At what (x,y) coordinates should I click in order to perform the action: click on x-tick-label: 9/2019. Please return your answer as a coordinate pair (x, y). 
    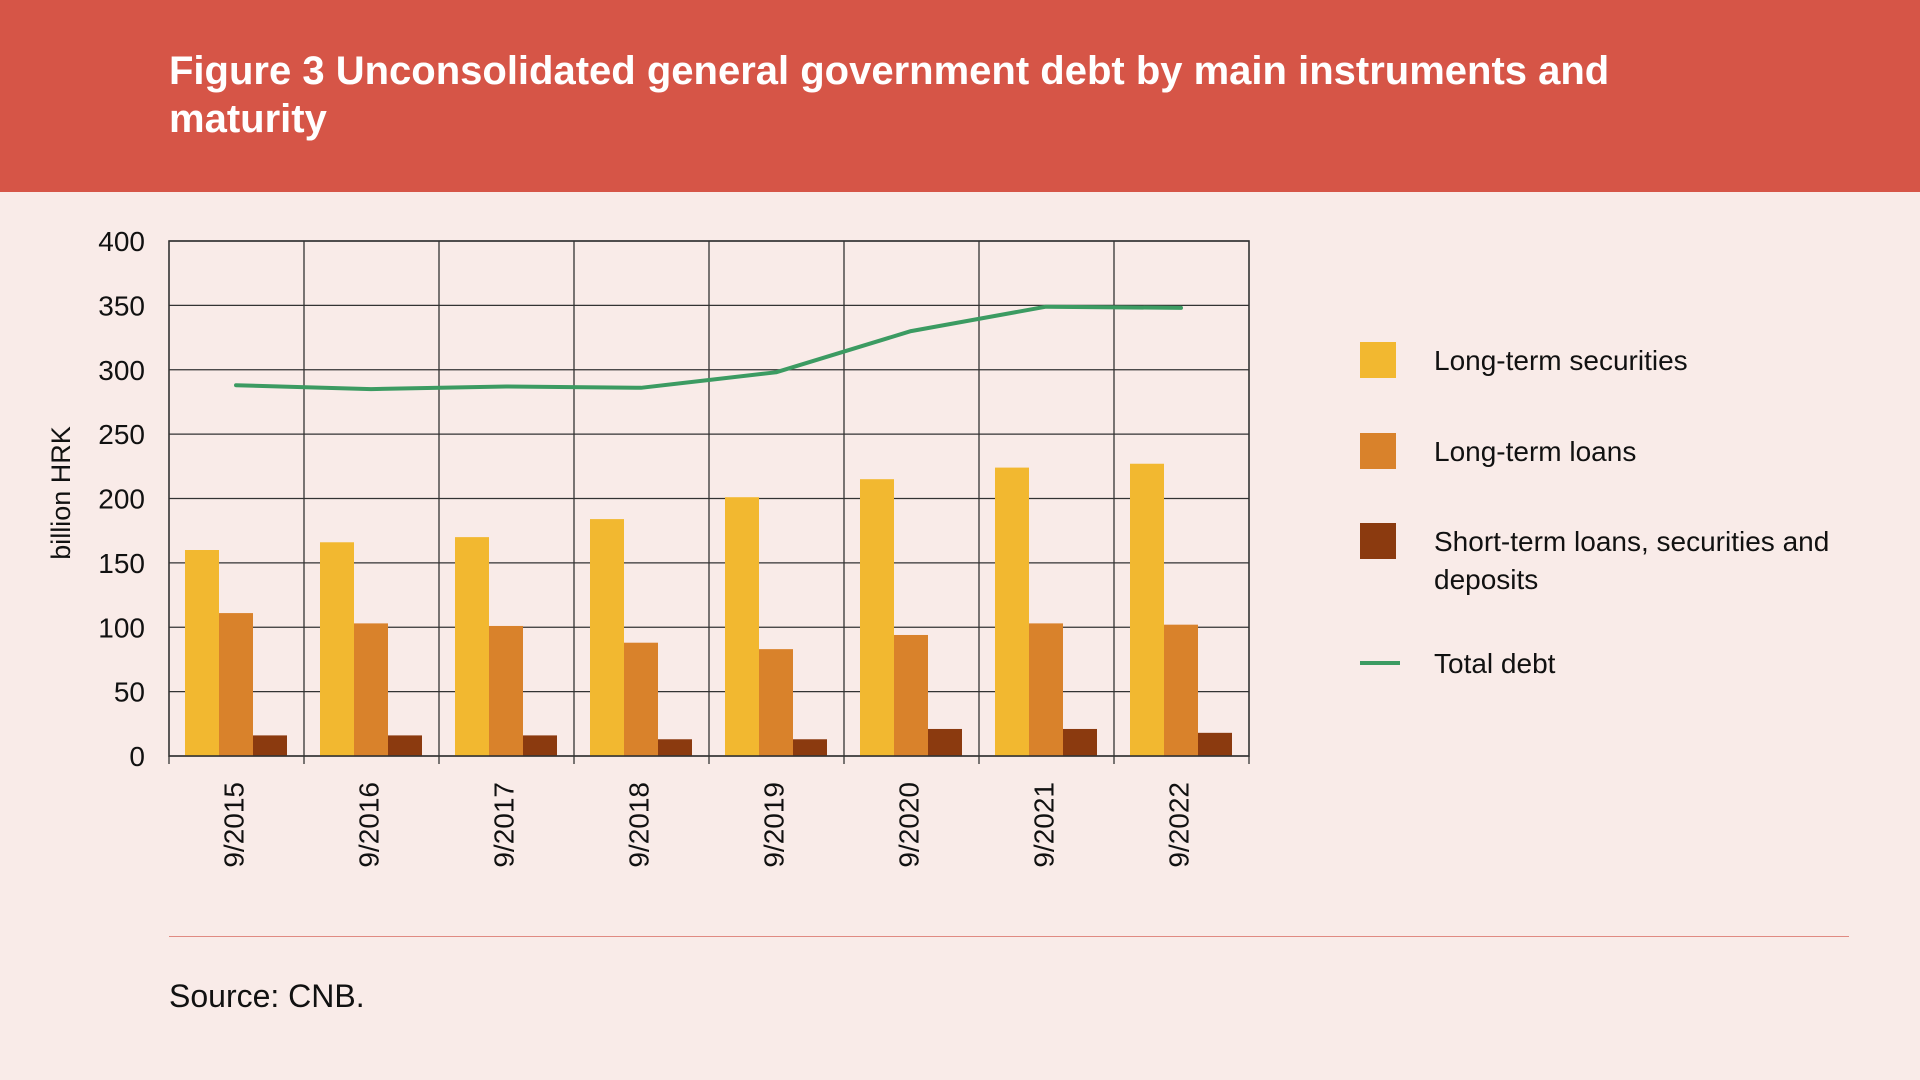
    Looking at the image, I should click on (774, 825).